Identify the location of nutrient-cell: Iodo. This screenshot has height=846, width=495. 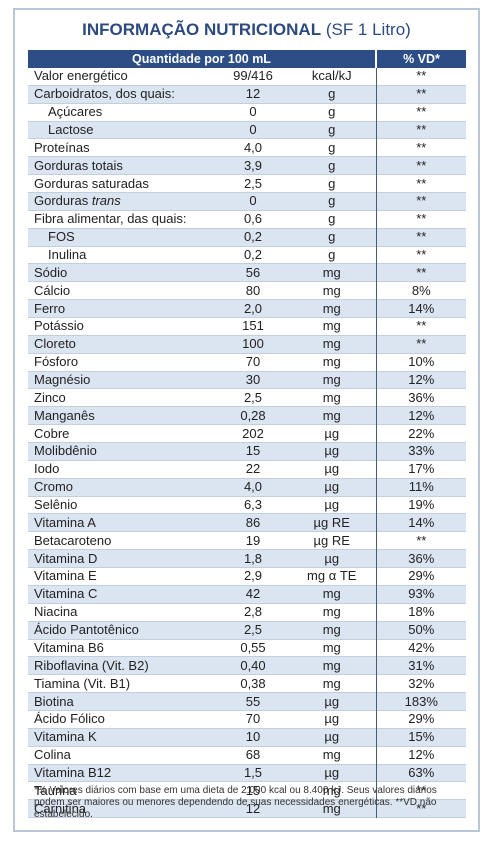
(123, 469).